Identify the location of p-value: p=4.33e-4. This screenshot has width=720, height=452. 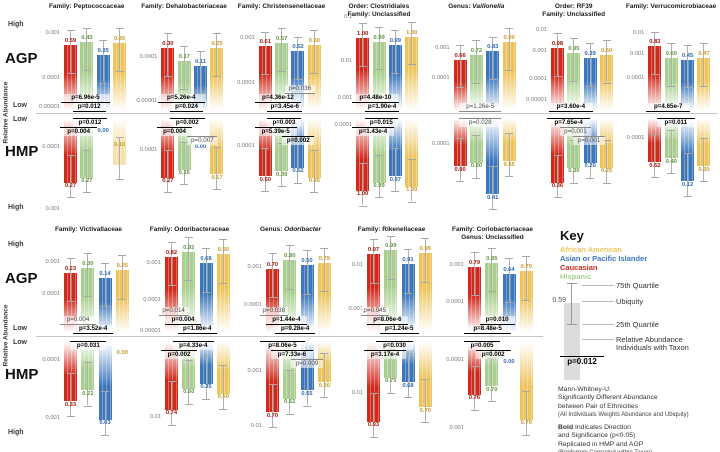
(193, 345).